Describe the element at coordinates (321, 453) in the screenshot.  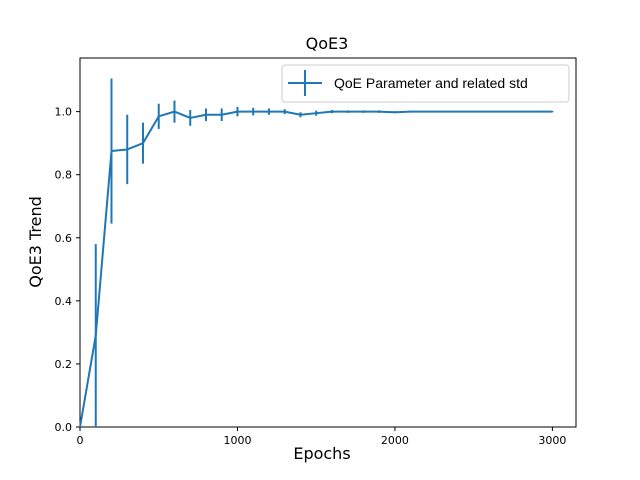
I see `x-axis-label: Epochs` at that location.